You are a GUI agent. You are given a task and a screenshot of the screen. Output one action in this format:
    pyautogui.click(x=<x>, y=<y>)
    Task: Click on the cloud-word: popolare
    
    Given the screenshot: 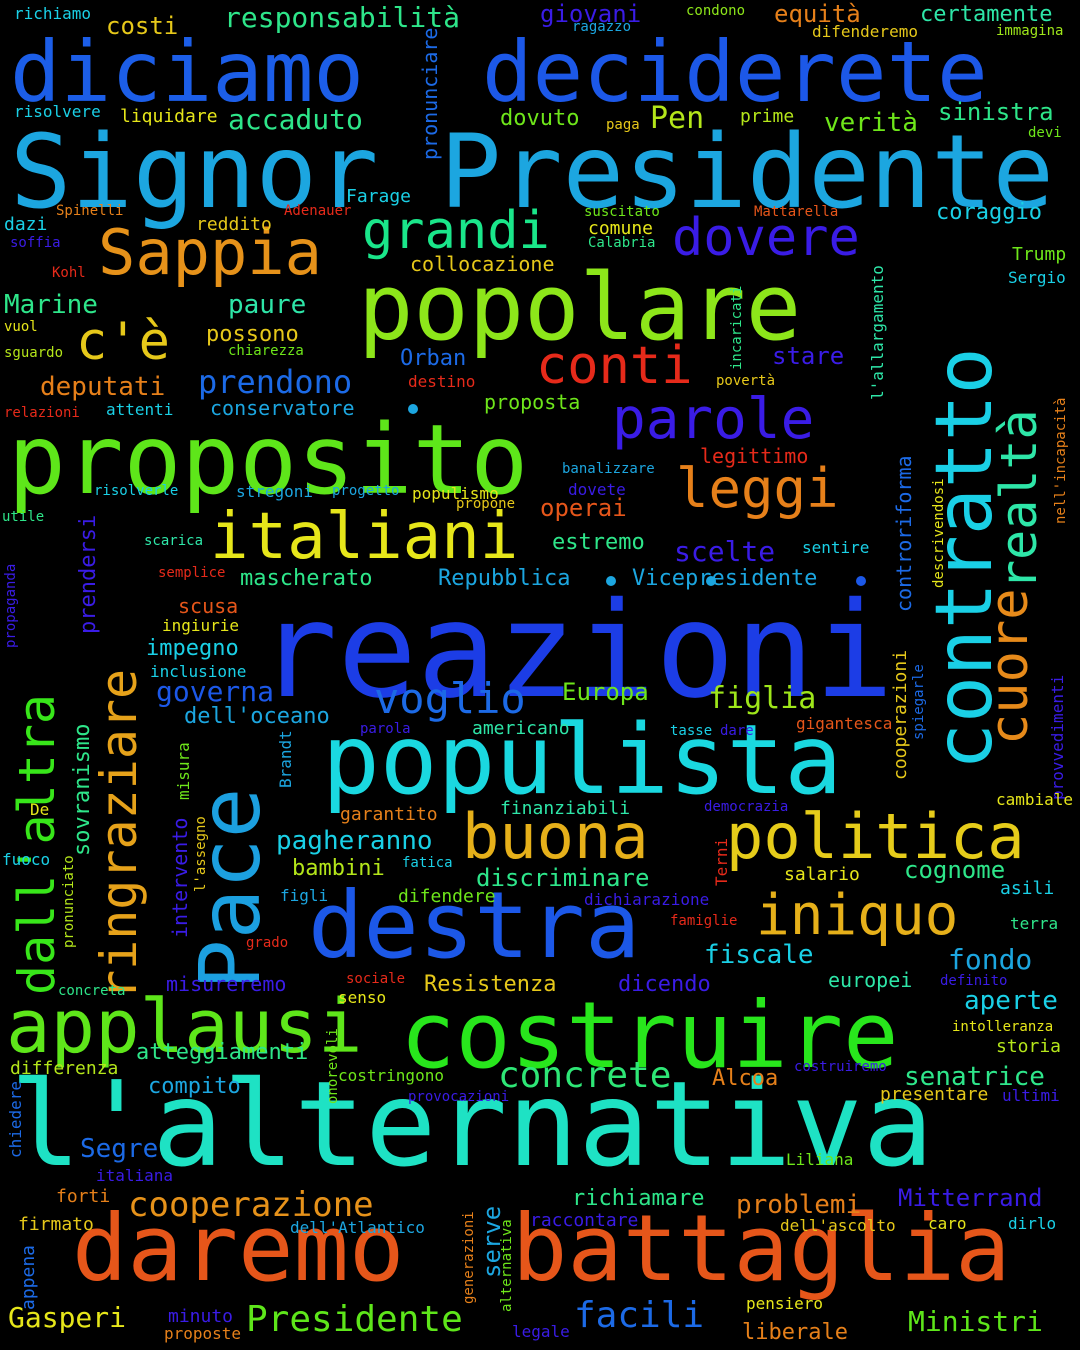 What is the action you would take?
    pyautogui.click(x=580, y=307)
    